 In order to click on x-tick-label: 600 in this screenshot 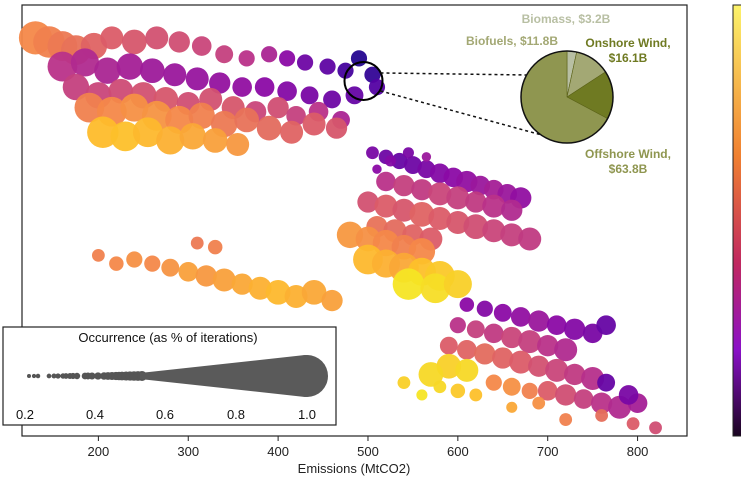, I will do `click(458, 451)`.